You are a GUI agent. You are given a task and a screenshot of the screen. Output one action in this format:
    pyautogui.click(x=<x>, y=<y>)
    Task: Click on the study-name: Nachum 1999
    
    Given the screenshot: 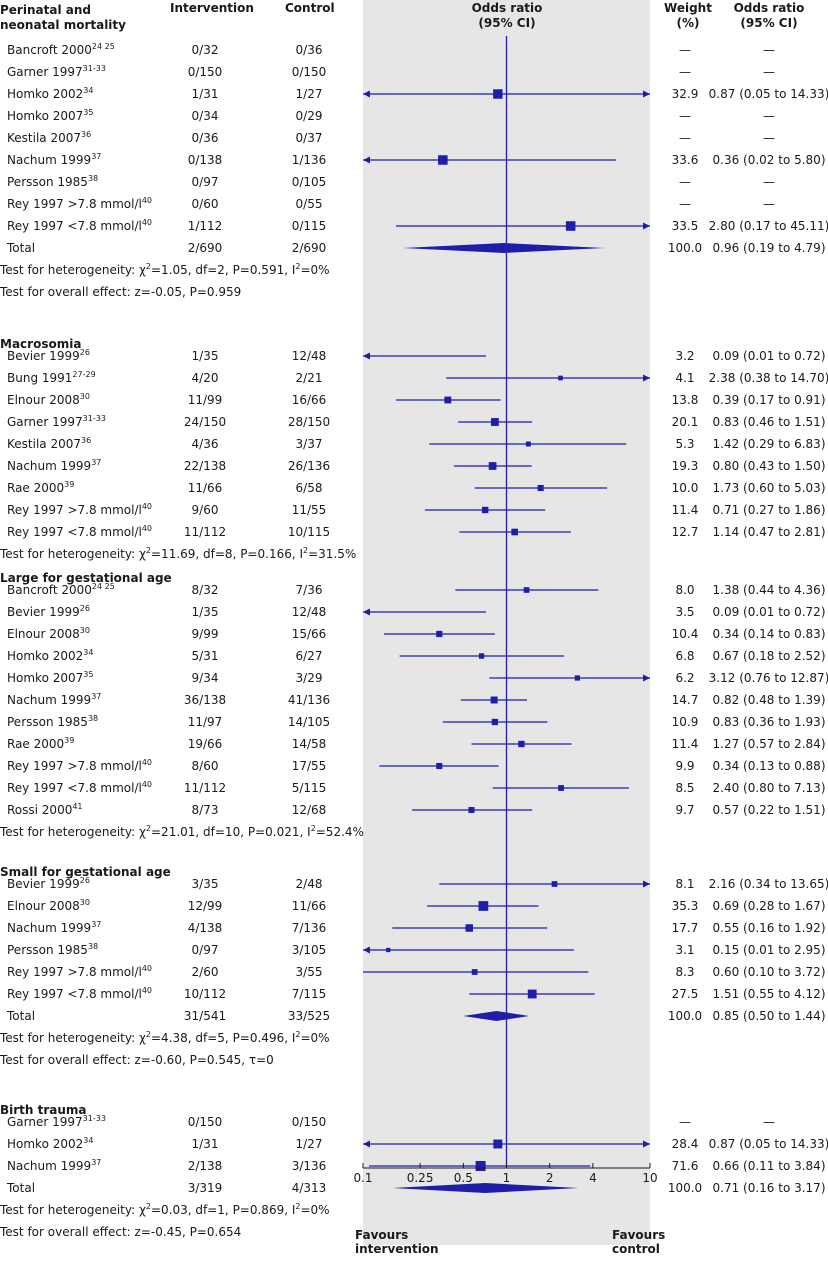 What is the action you would take?
    pyautogui.click(x=49, y=1166)
    